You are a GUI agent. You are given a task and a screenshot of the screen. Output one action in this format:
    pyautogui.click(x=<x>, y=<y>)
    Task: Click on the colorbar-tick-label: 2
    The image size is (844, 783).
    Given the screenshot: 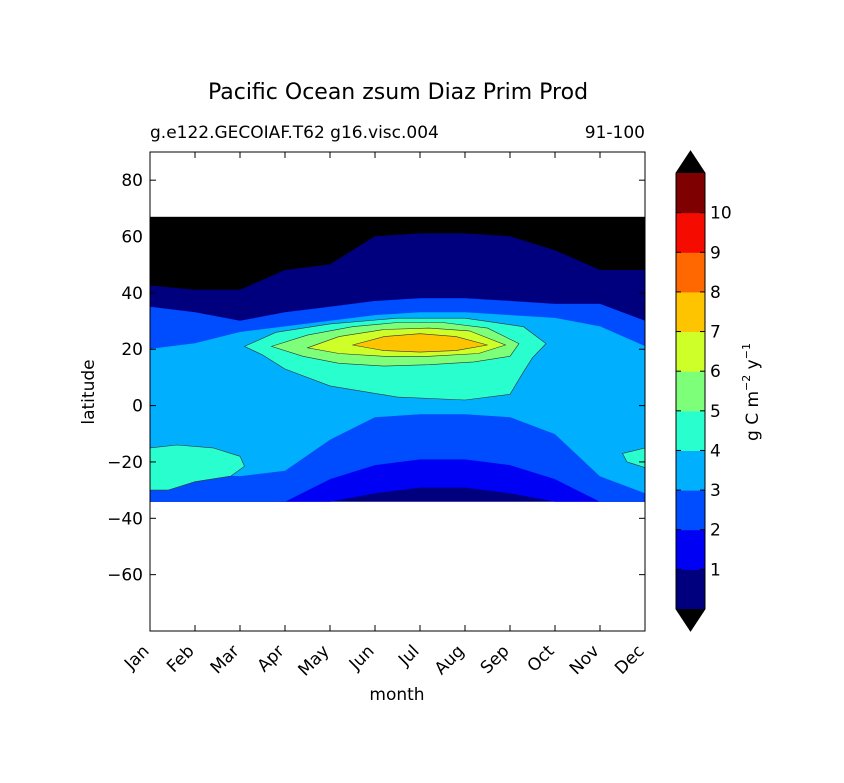 What is the action you would take?
    pyautogui.click(x=715, y=531)
    